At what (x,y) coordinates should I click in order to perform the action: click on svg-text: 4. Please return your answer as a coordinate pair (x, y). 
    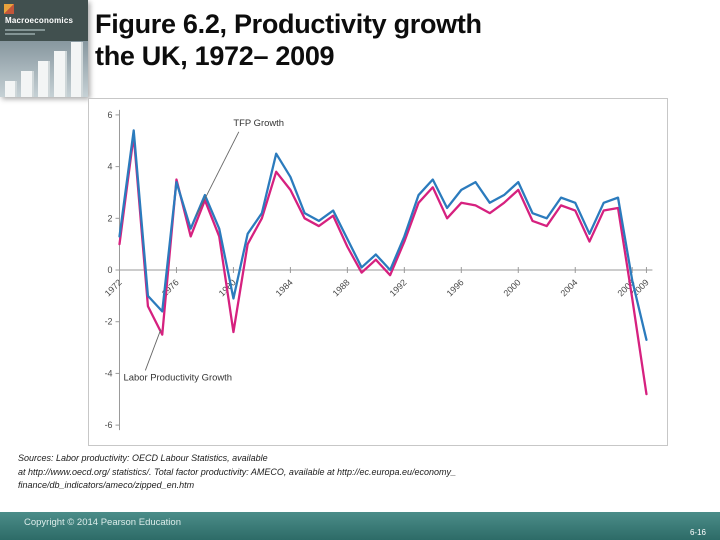
    Looking at the image, I should click on (110, 167).